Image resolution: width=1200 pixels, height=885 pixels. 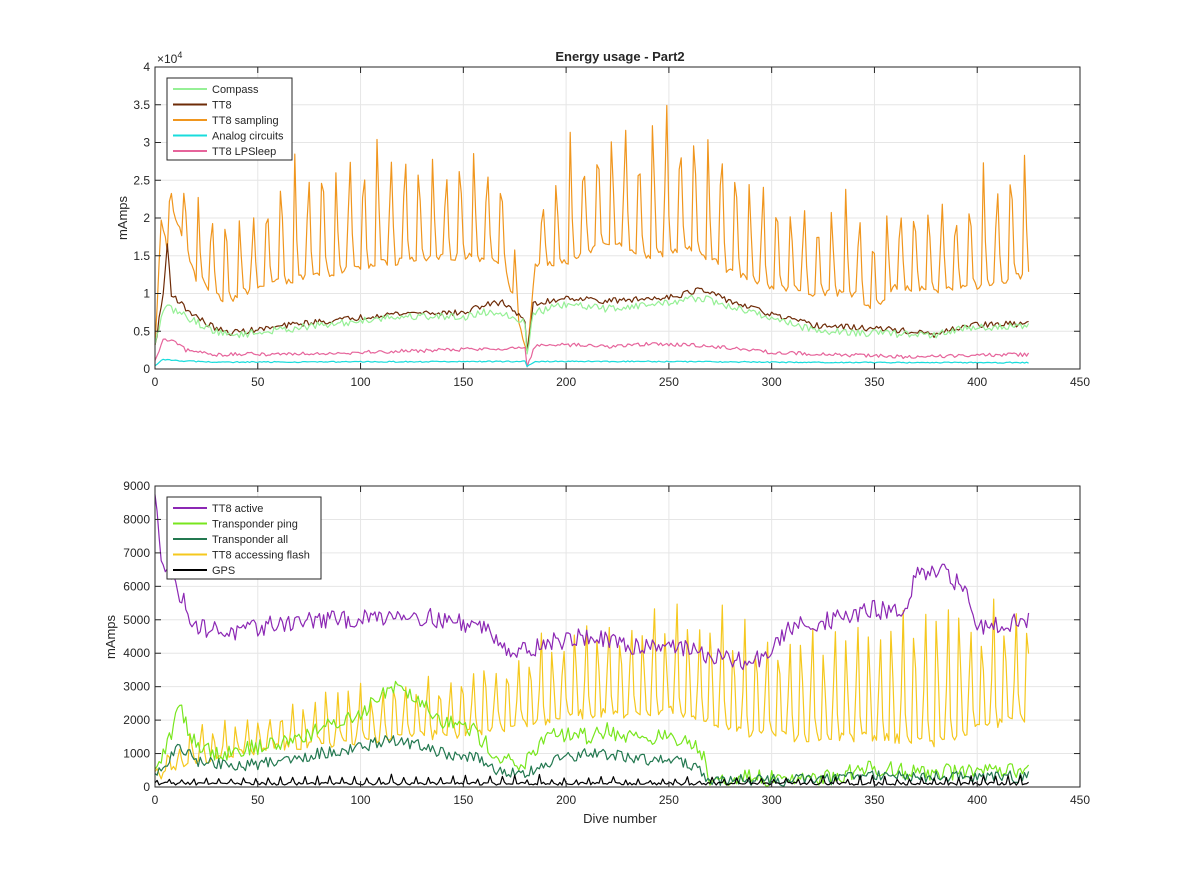 What do you see at coordinates (136, 687) in the screenshot?
I see `bottom-y-tick-label: 3000` at bounding box center [136, 687].